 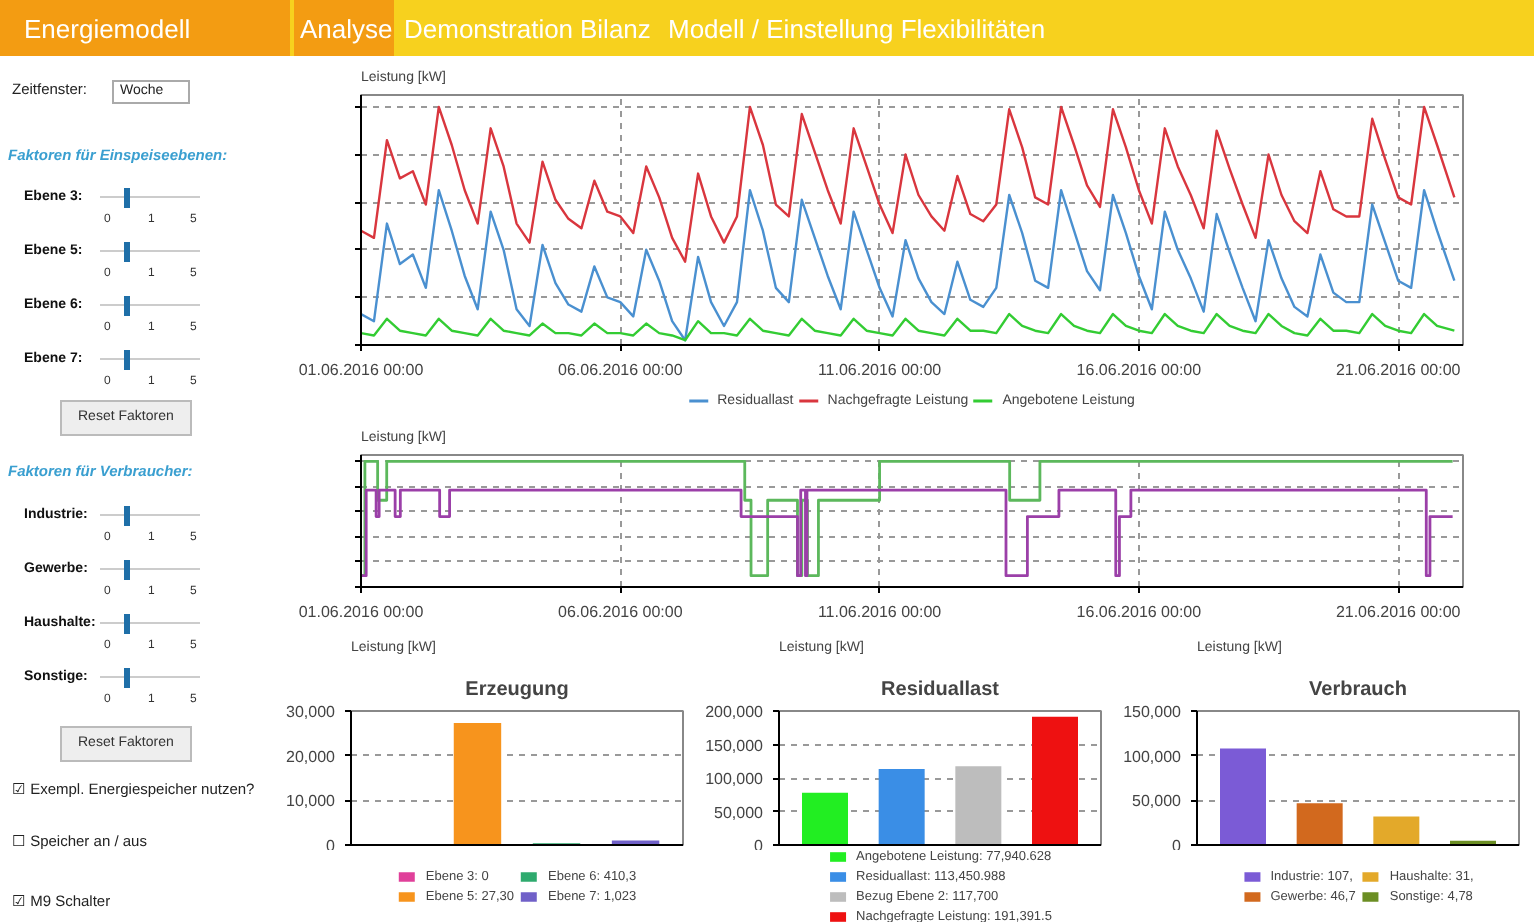 What do you see at coordinates (311, 712) in the screenshot?
I see `y-tick-label: 30,000` at bounding box center [311, 712].